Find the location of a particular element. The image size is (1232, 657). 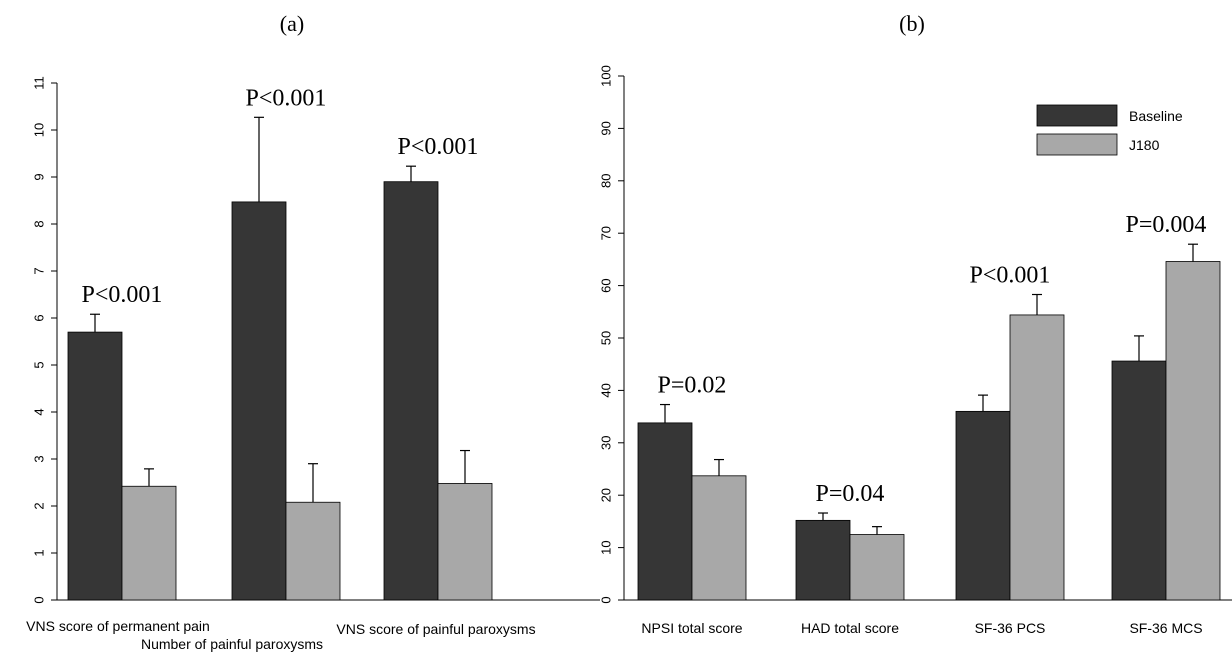

panel-b-y-tick-label: 80 is located at coordinates (605, 181).